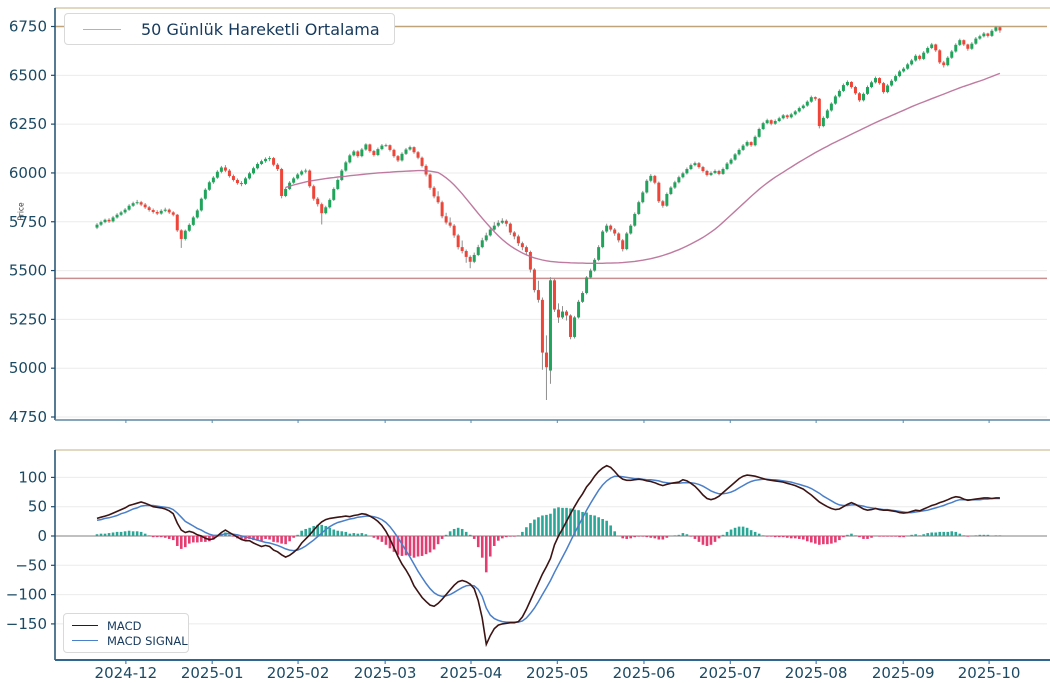 This screenshot has height=683, width=1050. What do you see at coordinates (37, 507) in the screenshot?
I see `svg-text: 50` at bounding box center [37, 507].